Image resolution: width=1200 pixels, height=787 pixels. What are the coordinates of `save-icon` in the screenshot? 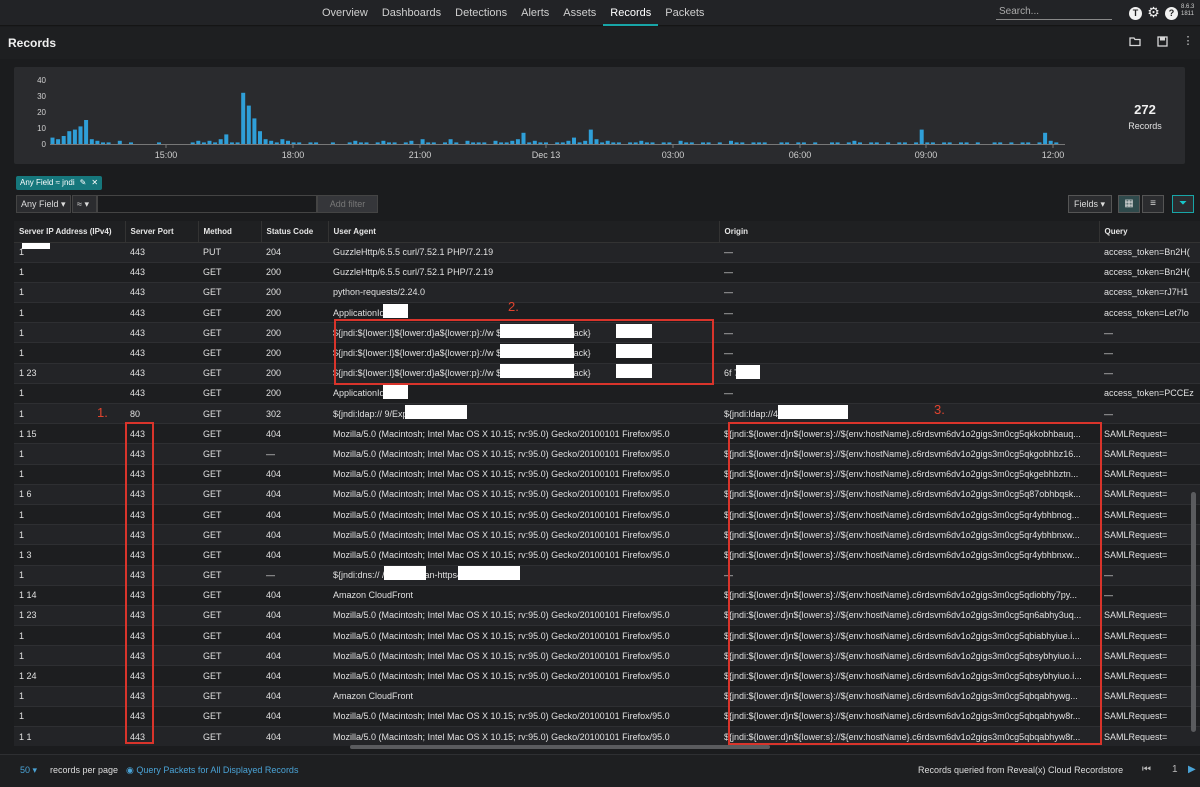 It's located at (1162, 41).